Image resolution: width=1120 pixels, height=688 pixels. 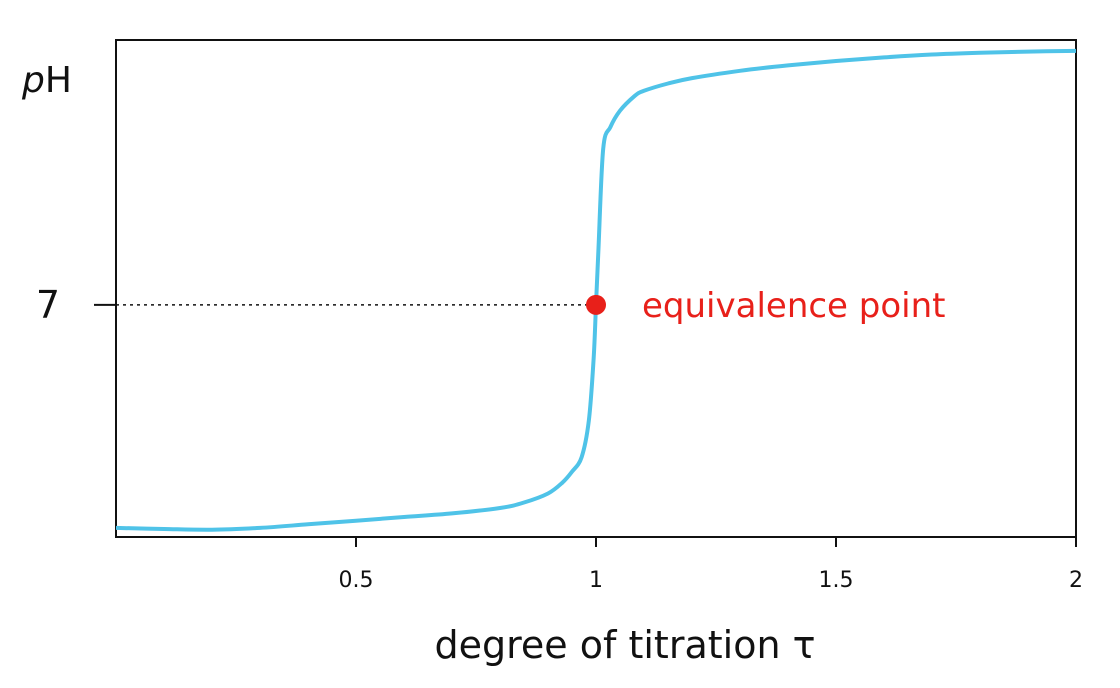 I want to click on y-axis-label-rest: H, so click(x=58, y=80).